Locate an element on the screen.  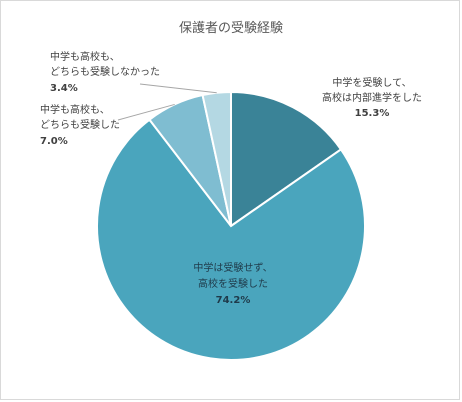
slice-label-2-line2: どちらも受験した is located at coordinates (80, 124).